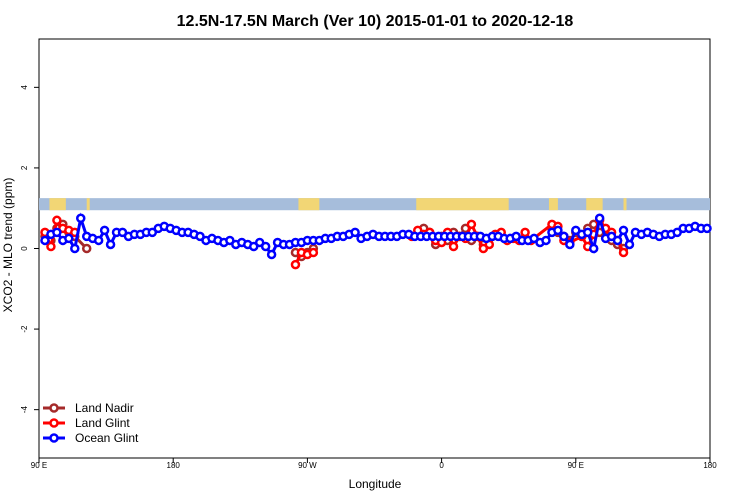  Describe the element at coordinates (441, 465) in the screenshot. I see `x-tick-label: 0` at that location.